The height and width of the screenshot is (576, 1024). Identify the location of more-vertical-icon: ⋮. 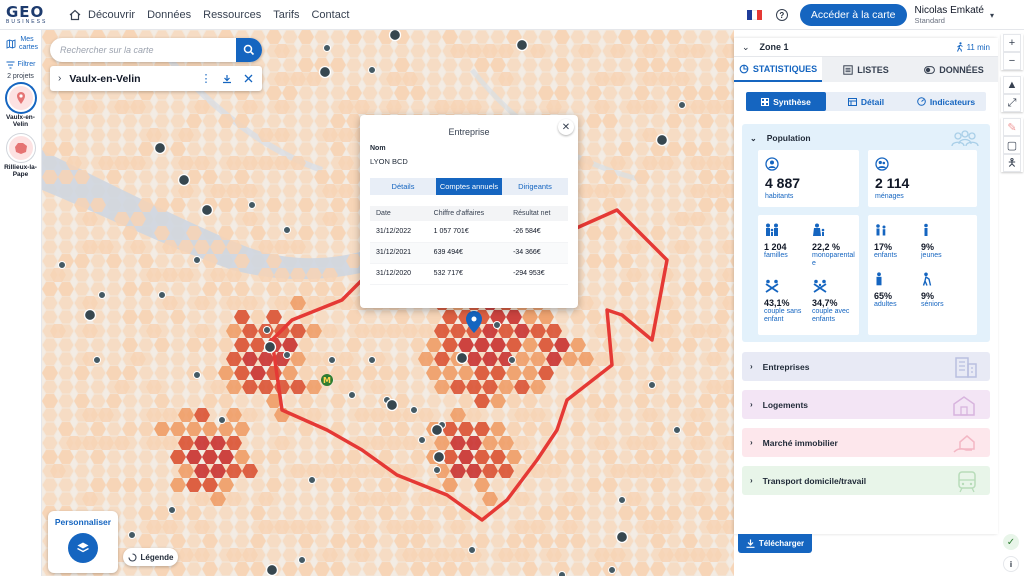
(206, 79).